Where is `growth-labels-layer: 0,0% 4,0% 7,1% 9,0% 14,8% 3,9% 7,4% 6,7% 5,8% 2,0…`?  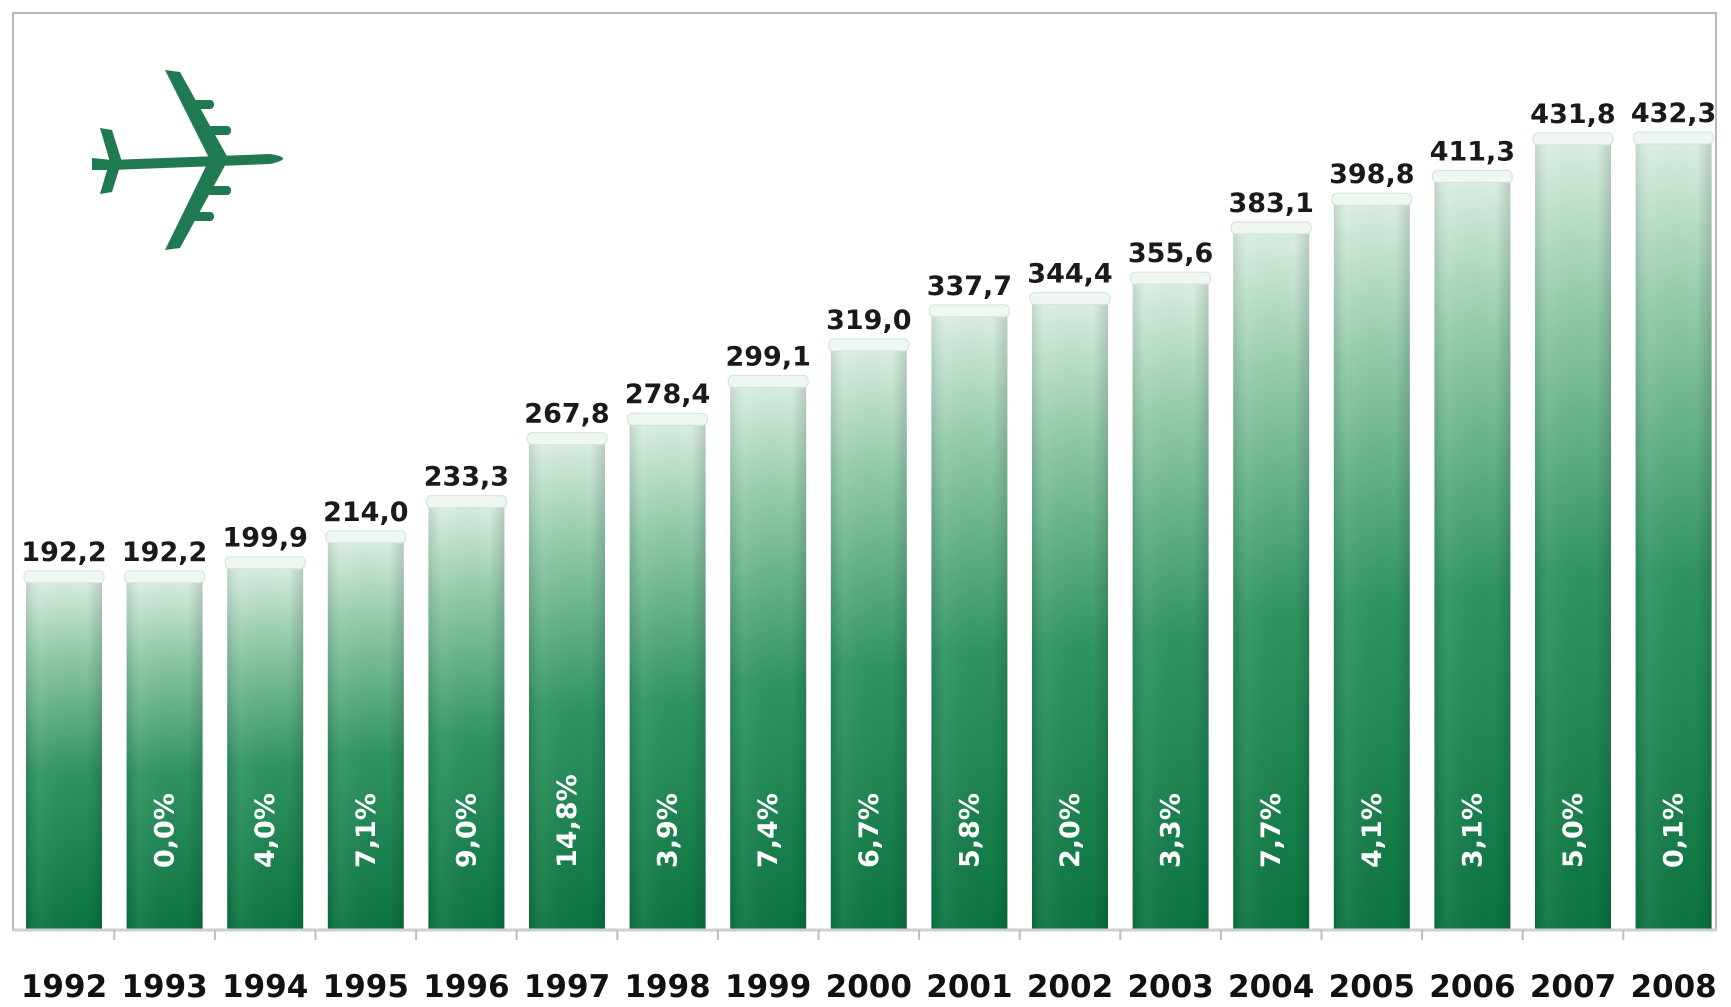 growth-labels-layer: 0,0% 4,0% 7,1% 9,0% 14,8% 3,9% 7,4% 6,7% 5,8% 2,0… is located at coordinates (920, 821).